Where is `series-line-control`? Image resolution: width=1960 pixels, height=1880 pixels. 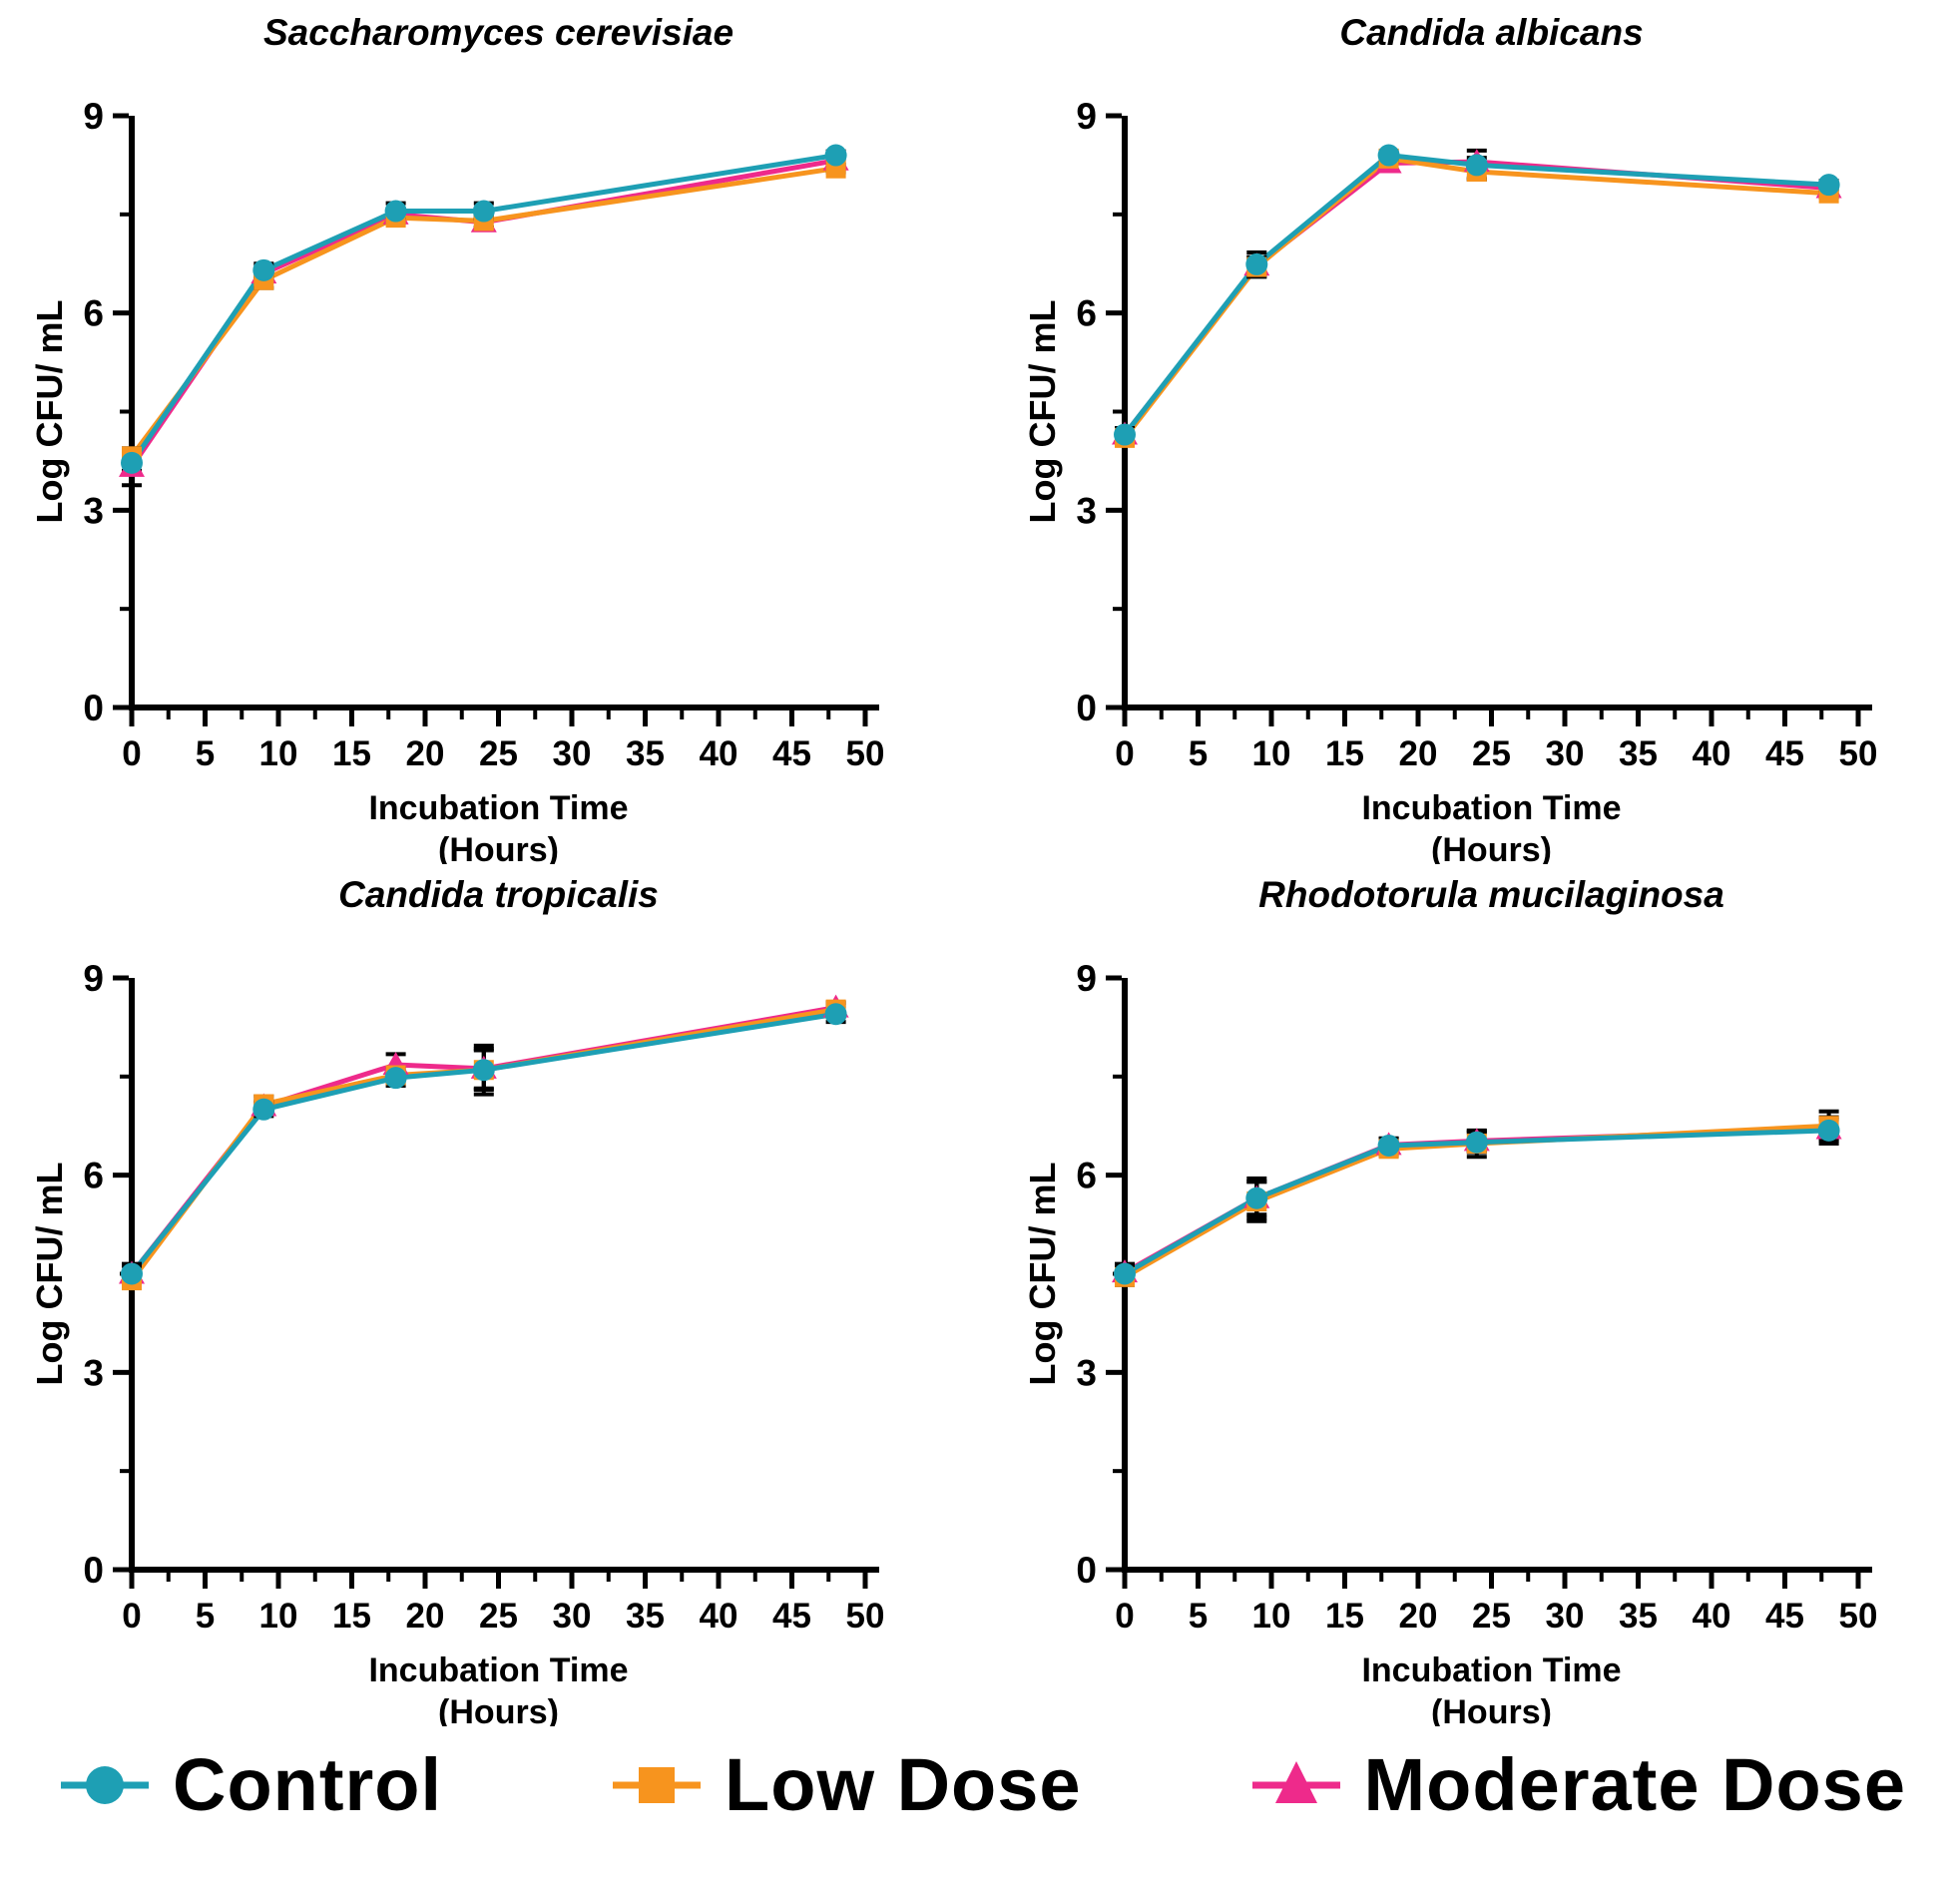
series-line-control is located at coordinates (1476, 294).